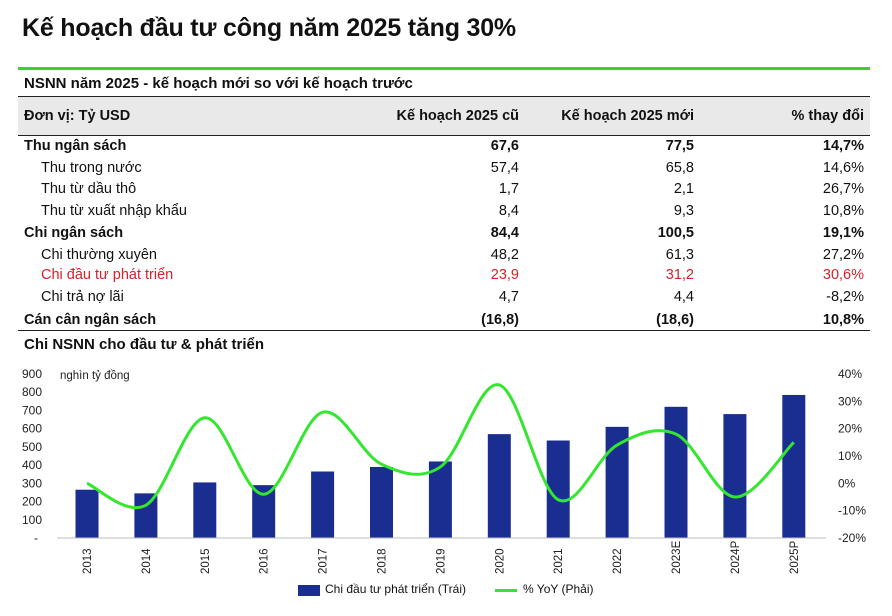 The image size is (892, 616). What do you see at coordinates (309, 590) in the screenshot?
I see `legend-bar-swatch` at bounding box center [309, 590].